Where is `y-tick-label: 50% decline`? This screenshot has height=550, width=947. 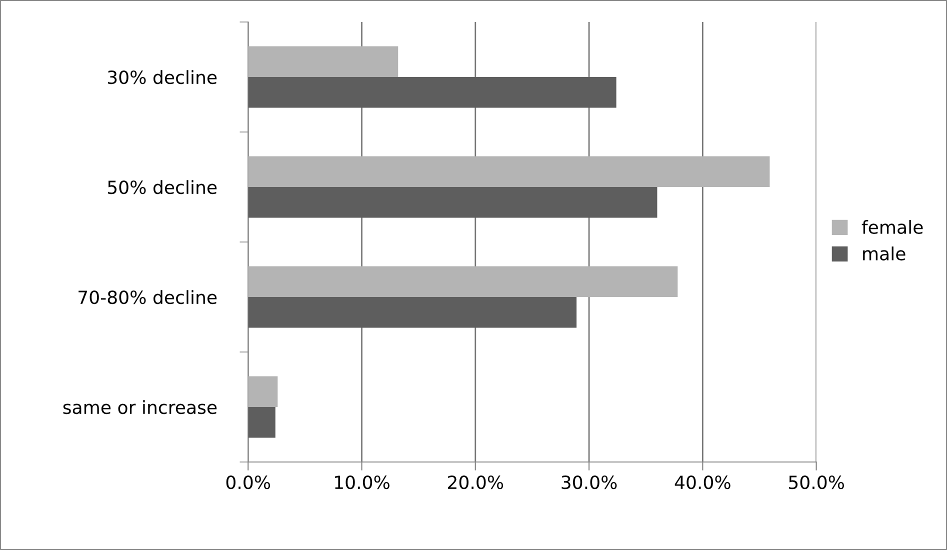 y-tick-label: 50% decline is located at coordinates (162, 187).